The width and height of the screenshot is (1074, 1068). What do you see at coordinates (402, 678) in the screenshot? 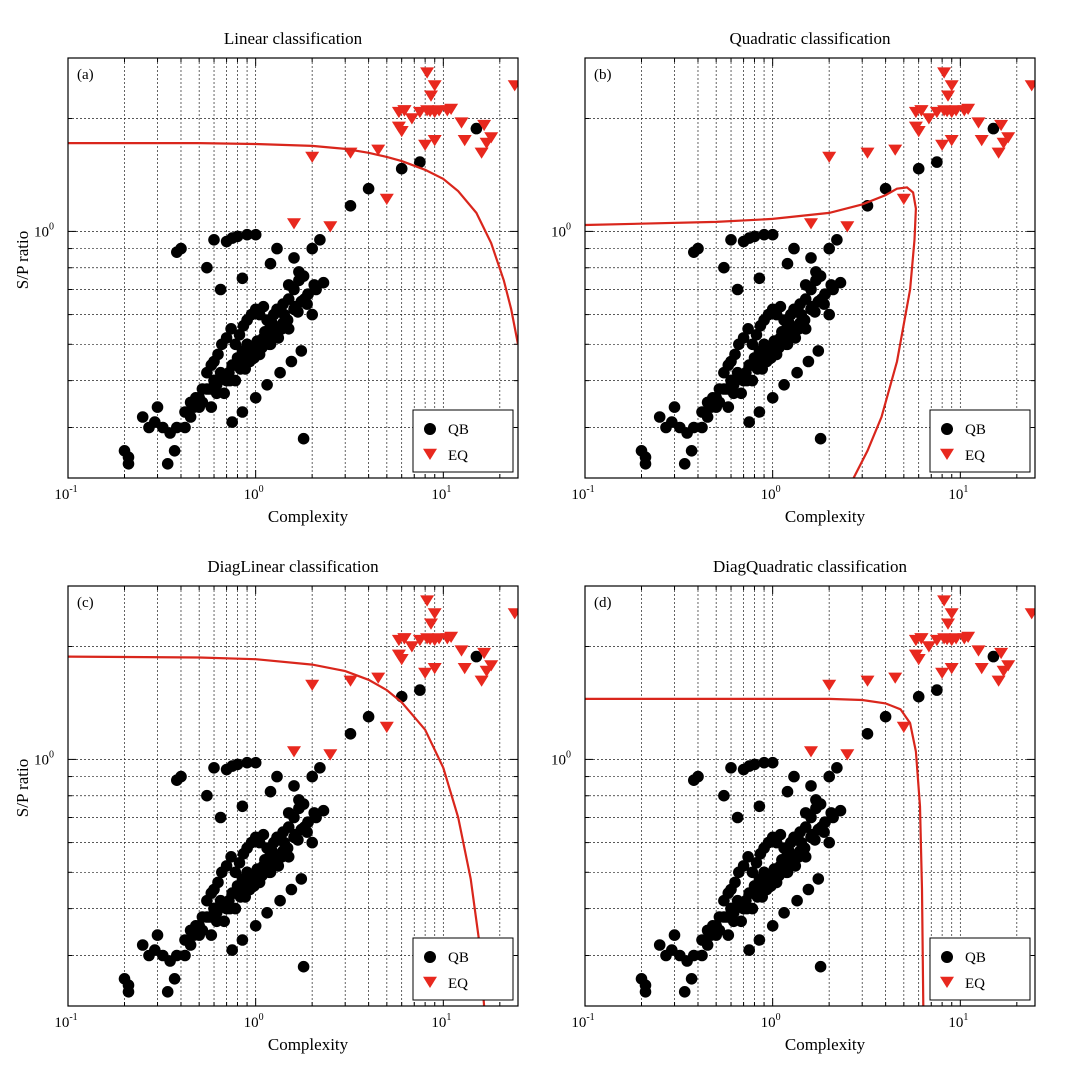
I see `series-eq` at bounding box center [402, 678].